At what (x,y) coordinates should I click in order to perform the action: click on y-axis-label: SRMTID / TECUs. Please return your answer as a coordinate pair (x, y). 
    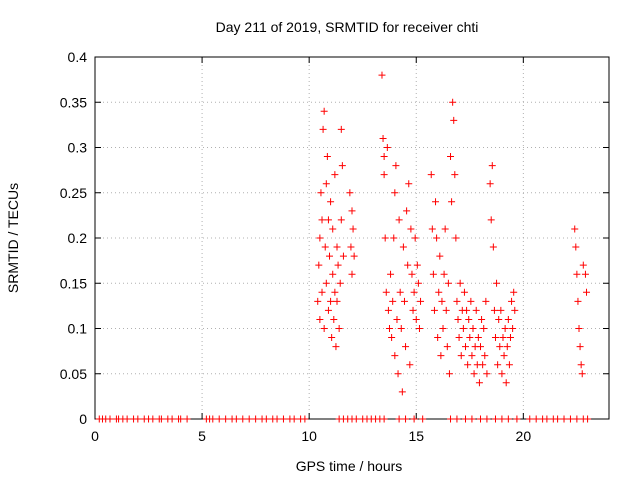
    Looking at the image, I should click on (13, 238).